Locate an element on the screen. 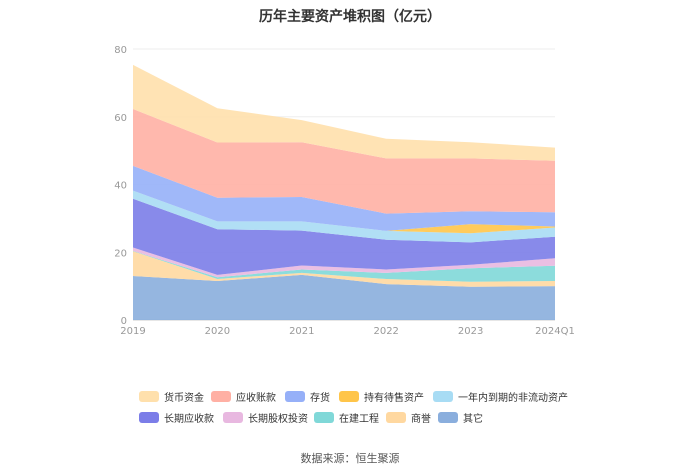 Image resolution: width=700 pixels, height=474 pixels. legend-label: 在建工程 is located at coordinates (359, 419).